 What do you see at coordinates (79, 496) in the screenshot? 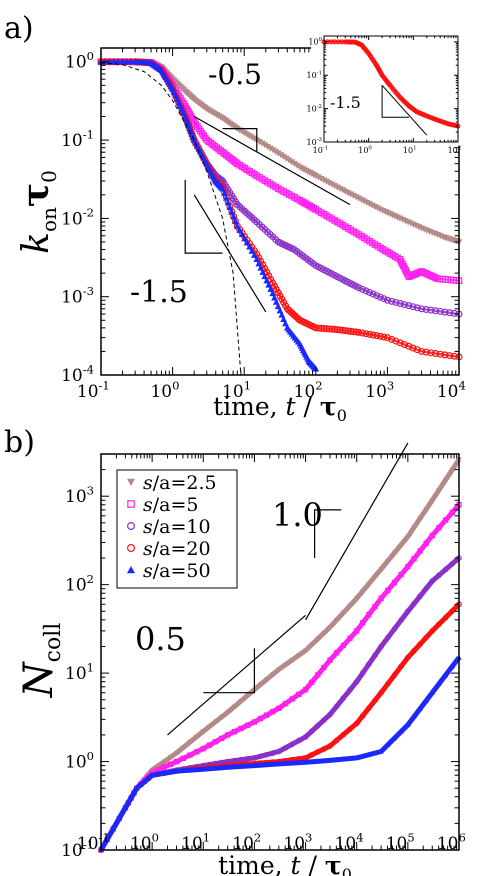
I see `panel-b-y-tick-label: 10³` at bounding box center [79, 496].